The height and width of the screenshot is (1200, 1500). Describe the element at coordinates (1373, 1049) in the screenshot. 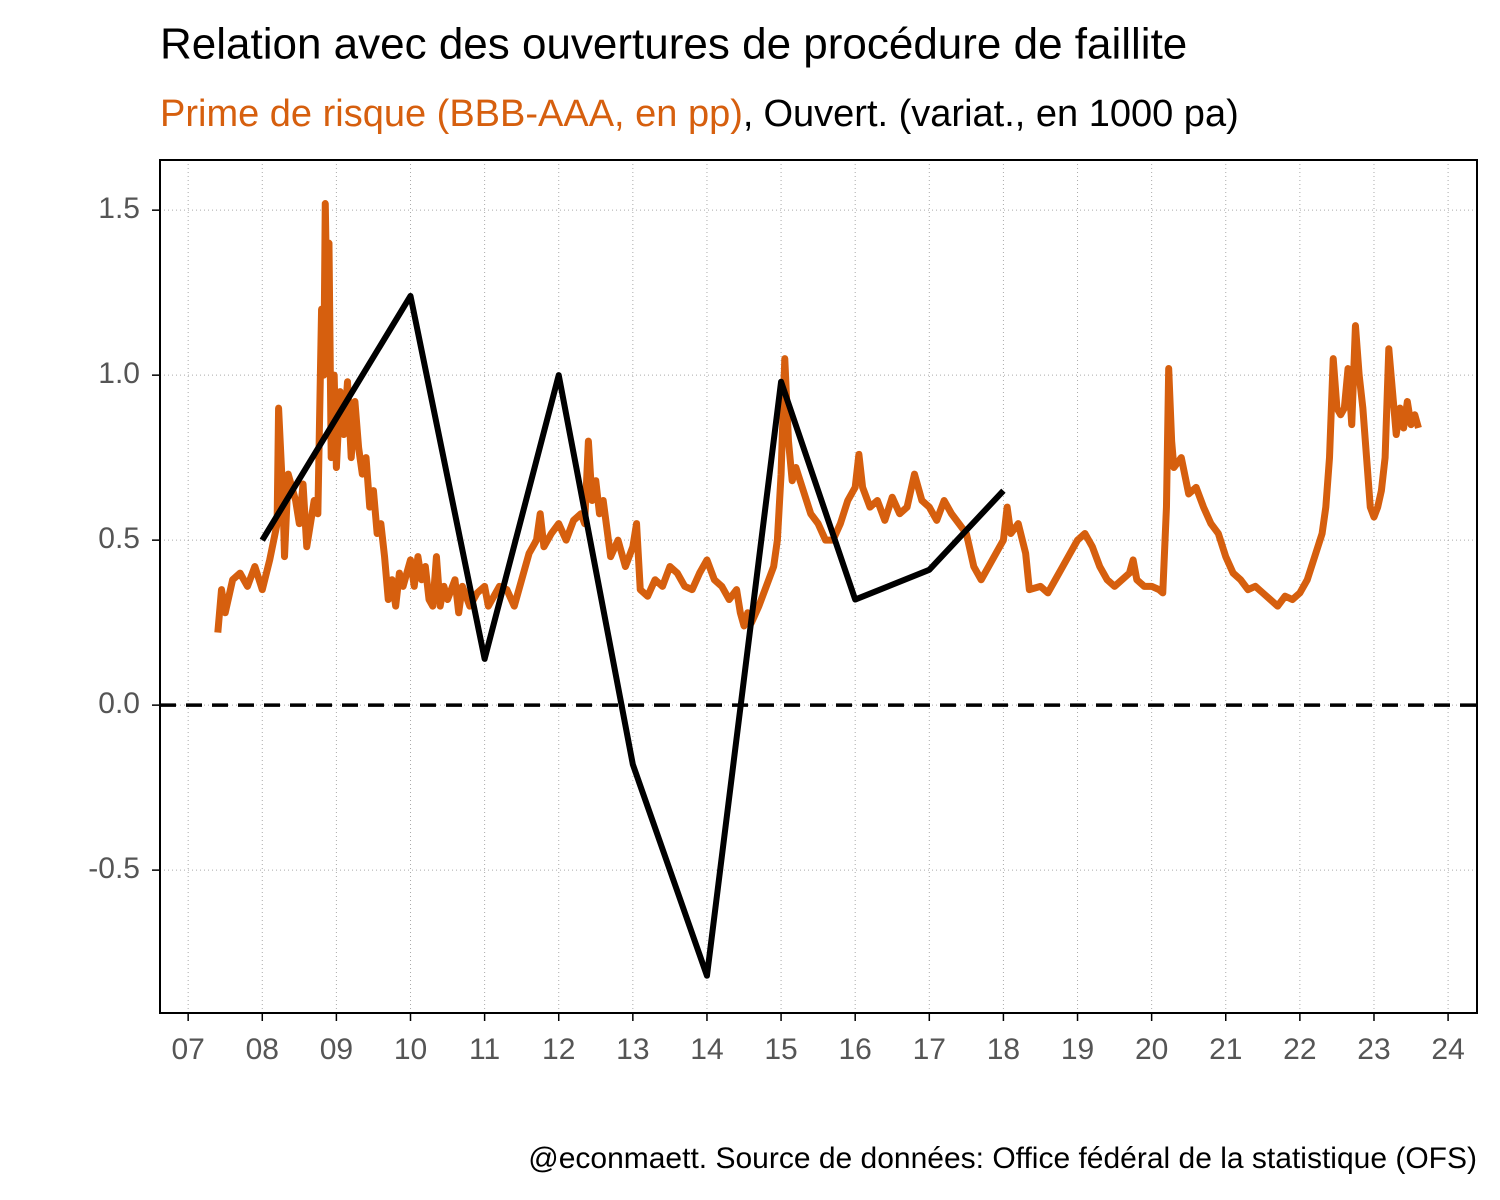

I see `x-tick-label: 23` at that location.